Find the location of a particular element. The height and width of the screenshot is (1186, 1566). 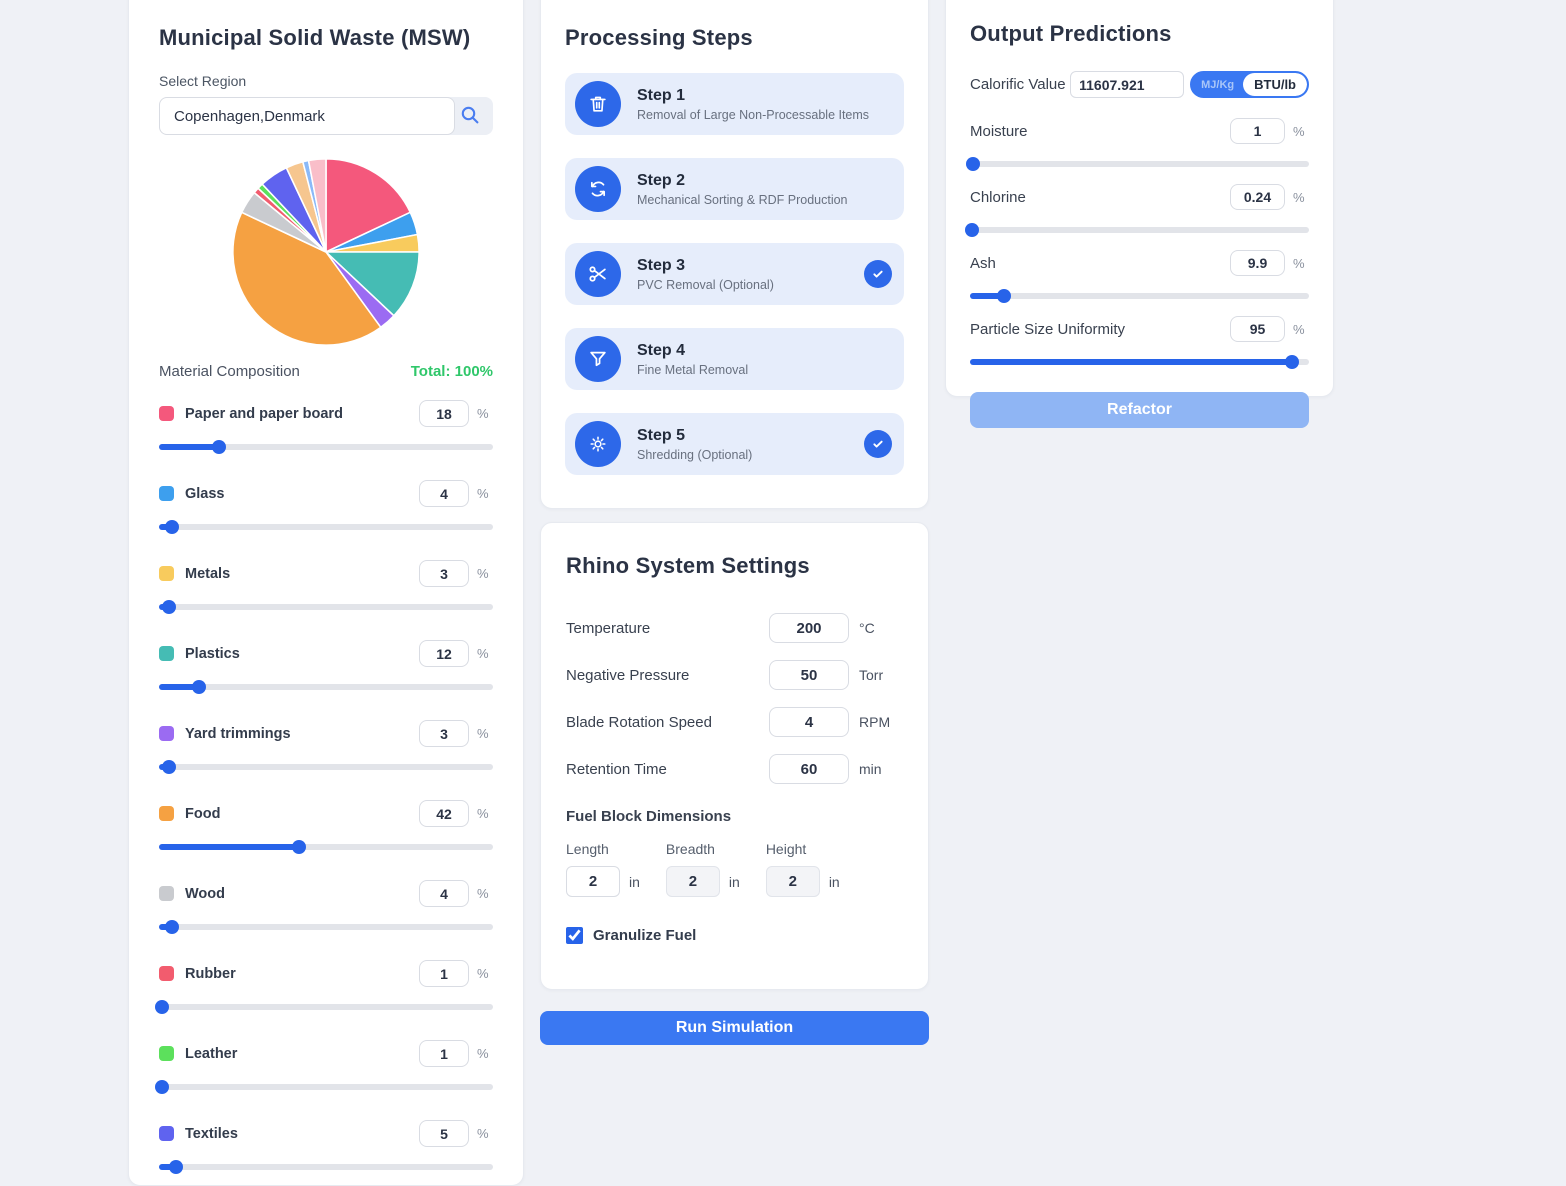

gear-icon is located at coordinates (598, 444).